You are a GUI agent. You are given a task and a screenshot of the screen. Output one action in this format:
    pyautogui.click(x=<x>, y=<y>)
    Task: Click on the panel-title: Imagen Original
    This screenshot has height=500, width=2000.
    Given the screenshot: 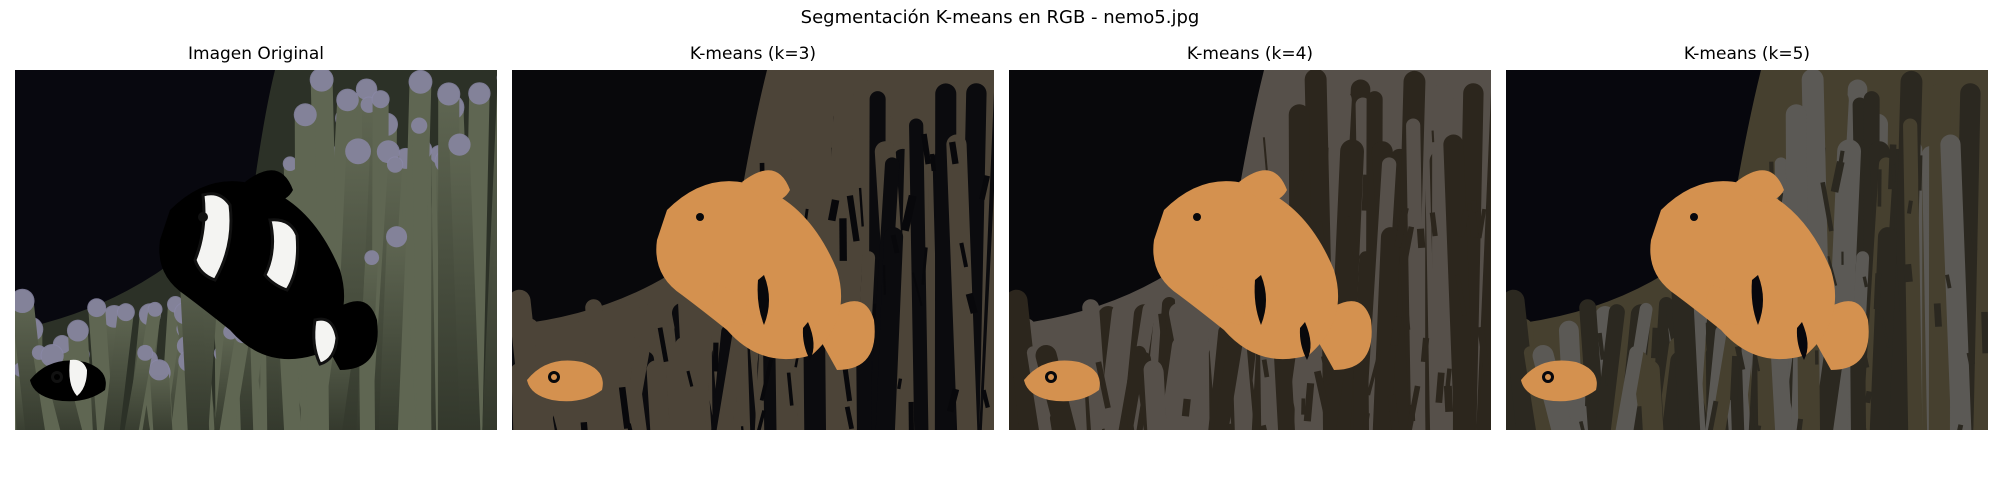 What is the action you would take?
    pyautogui.click(x=256, y=54)
    